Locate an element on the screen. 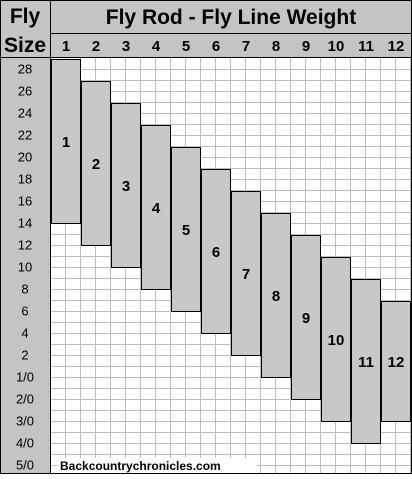 Image resolution: width=412 pixels, height=479 pixels. y-tick-label: 20 is located at coordinates (25, 157).